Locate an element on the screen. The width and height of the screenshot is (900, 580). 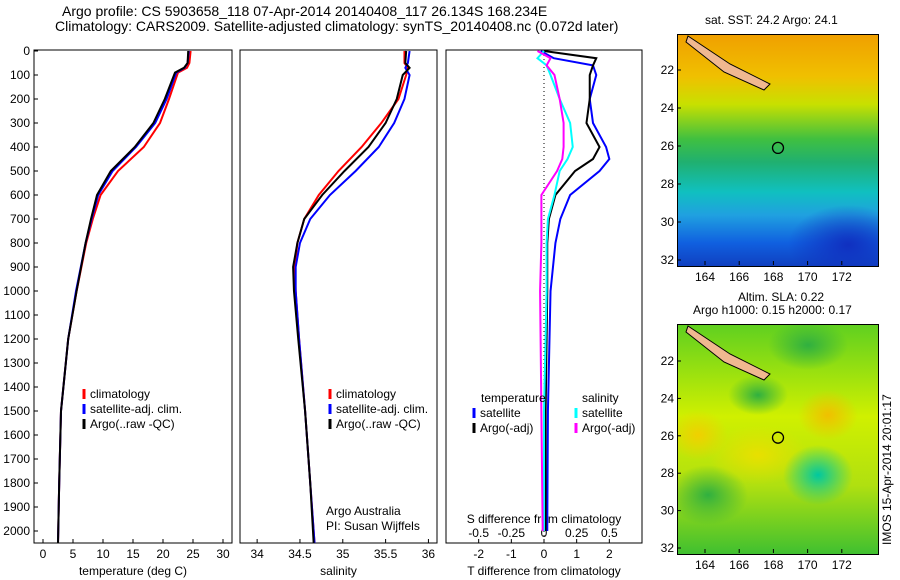
x-tick-label: 2 is located at coordinates (609, 554).